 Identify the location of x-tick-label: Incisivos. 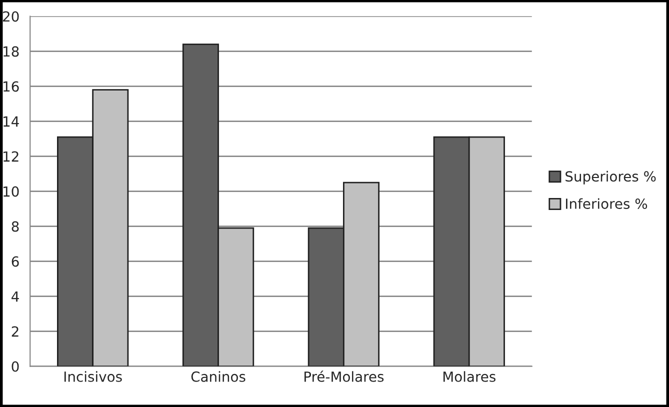
(93, 376).